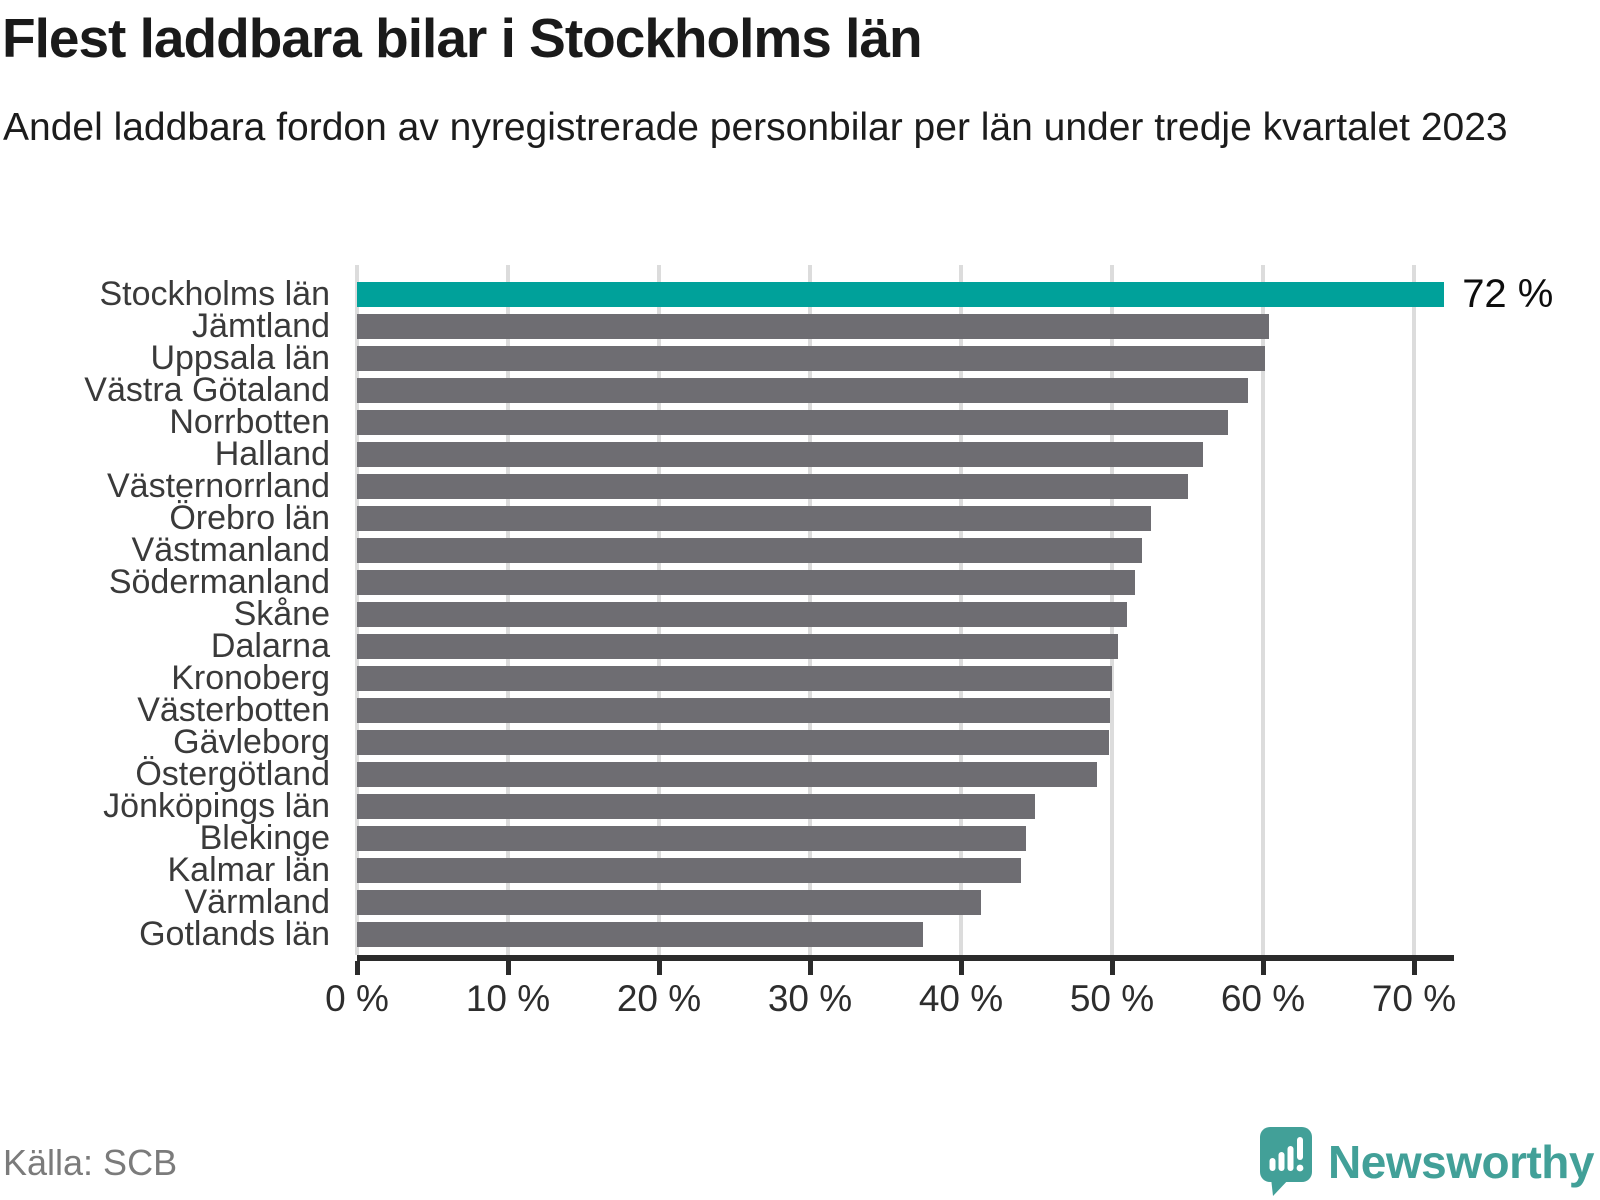 The height and width of the screenshot is (1200, 1600). I want to click on bar-row: Skåne, so click(800, 614).